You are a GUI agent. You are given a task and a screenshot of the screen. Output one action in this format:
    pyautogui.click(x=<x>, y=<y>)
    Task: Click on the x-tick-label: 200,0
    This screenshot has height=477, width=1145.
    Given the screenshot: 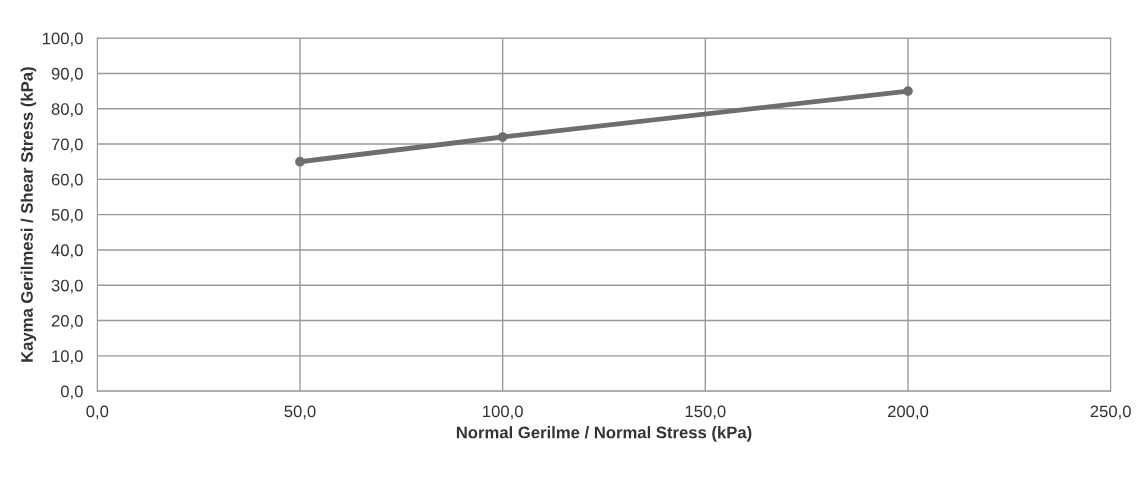 What is the action you would take?
    pyautogui.click(x=908, y=412)
    